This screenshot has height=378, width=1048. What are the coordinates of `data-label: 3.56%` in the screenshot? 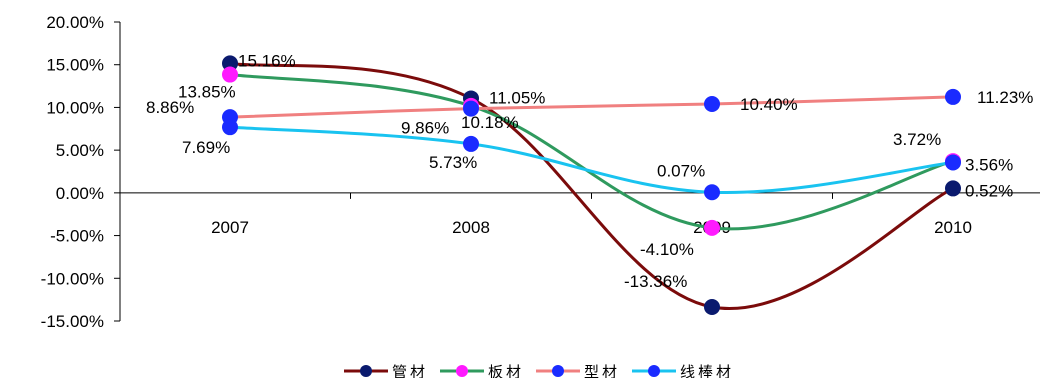 It's located at (989, 164).